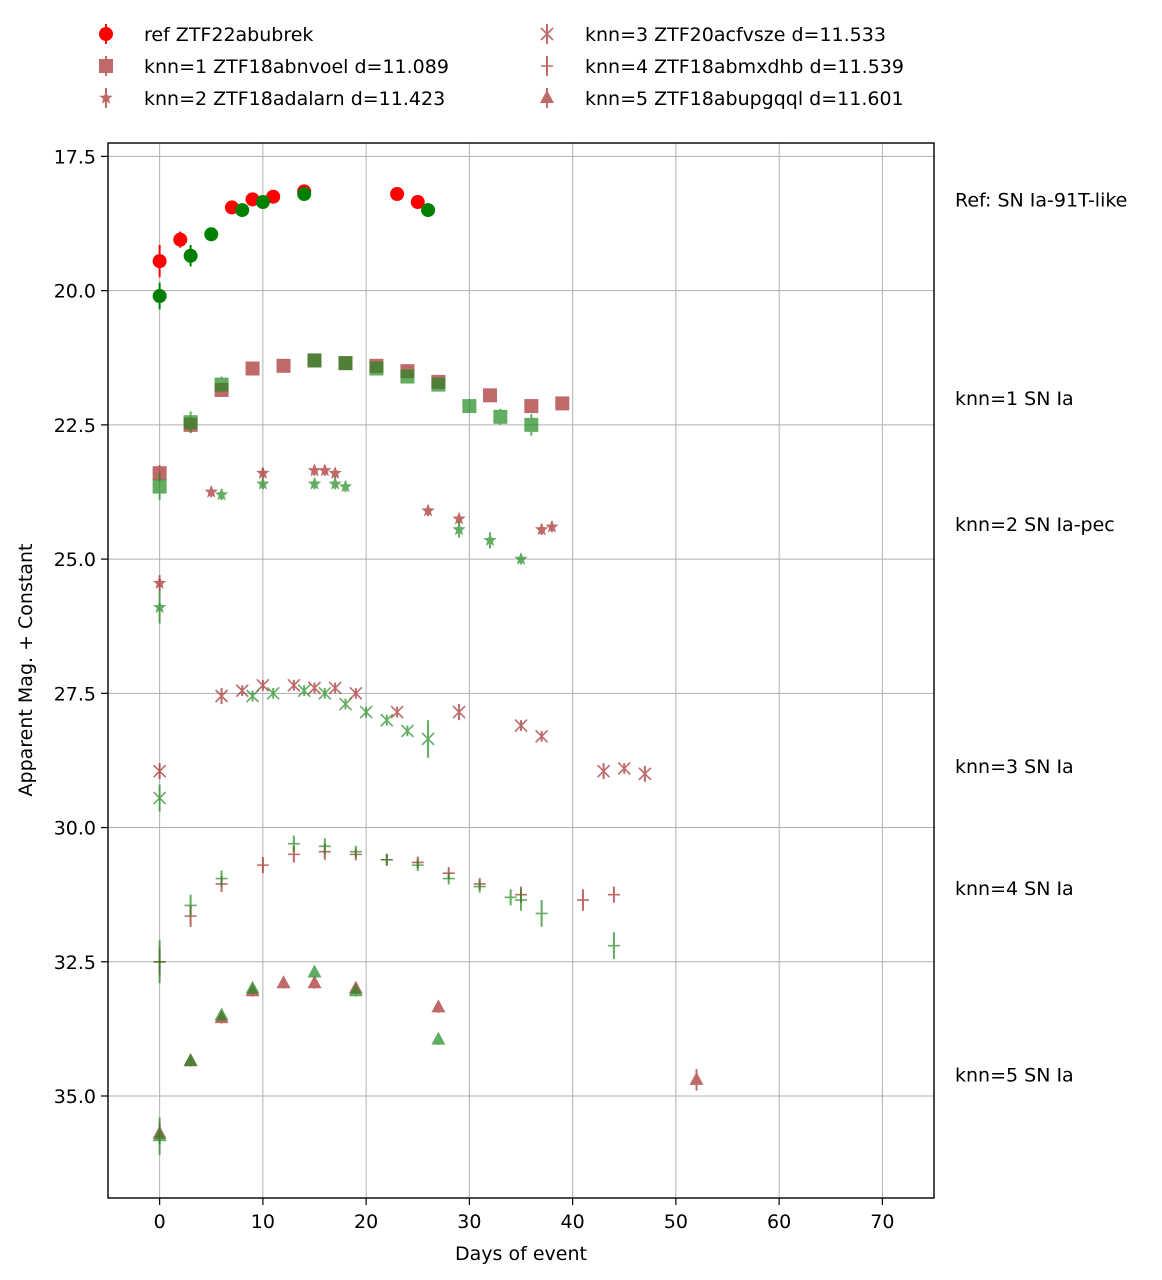 Image resolution: width=1162 pixels, height=1280 pixels. Describe the element at coordinates (1014, 889) in the screenshot. I see `class-label: knn=4 SN Ia` at that location.